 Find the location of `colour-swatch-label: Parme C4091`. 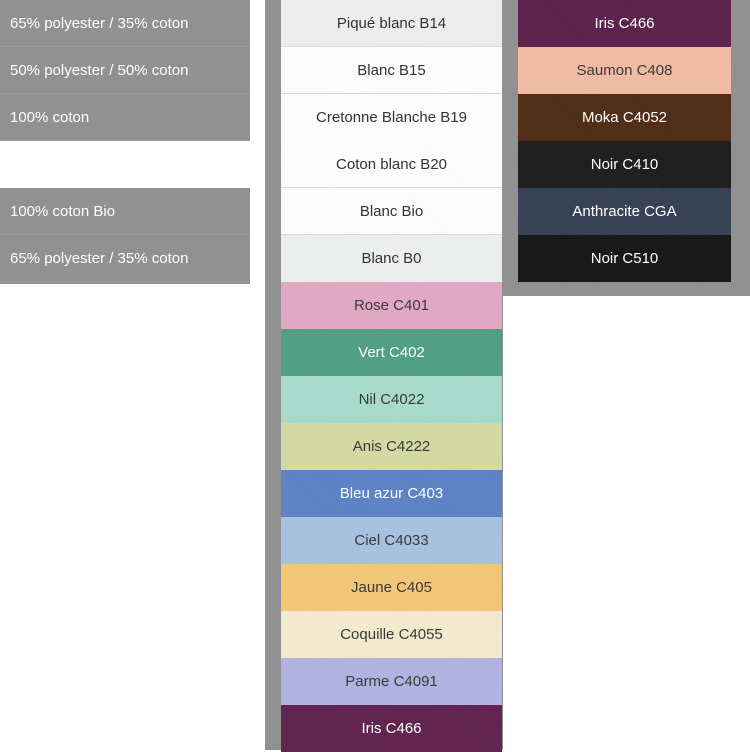

colour-swatch-label: Parme C4091 is located at coordinates (391, 681).